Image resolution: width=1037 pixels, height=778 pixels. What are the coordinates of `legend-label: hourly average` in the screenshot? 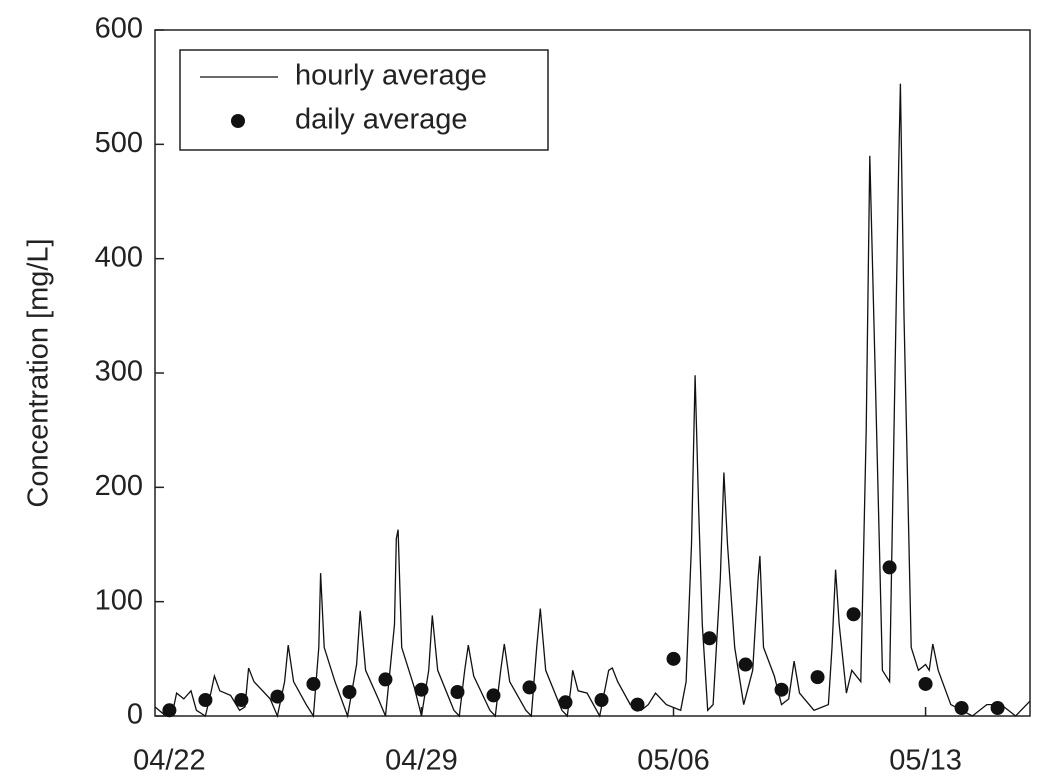 It's located at (391, 76).